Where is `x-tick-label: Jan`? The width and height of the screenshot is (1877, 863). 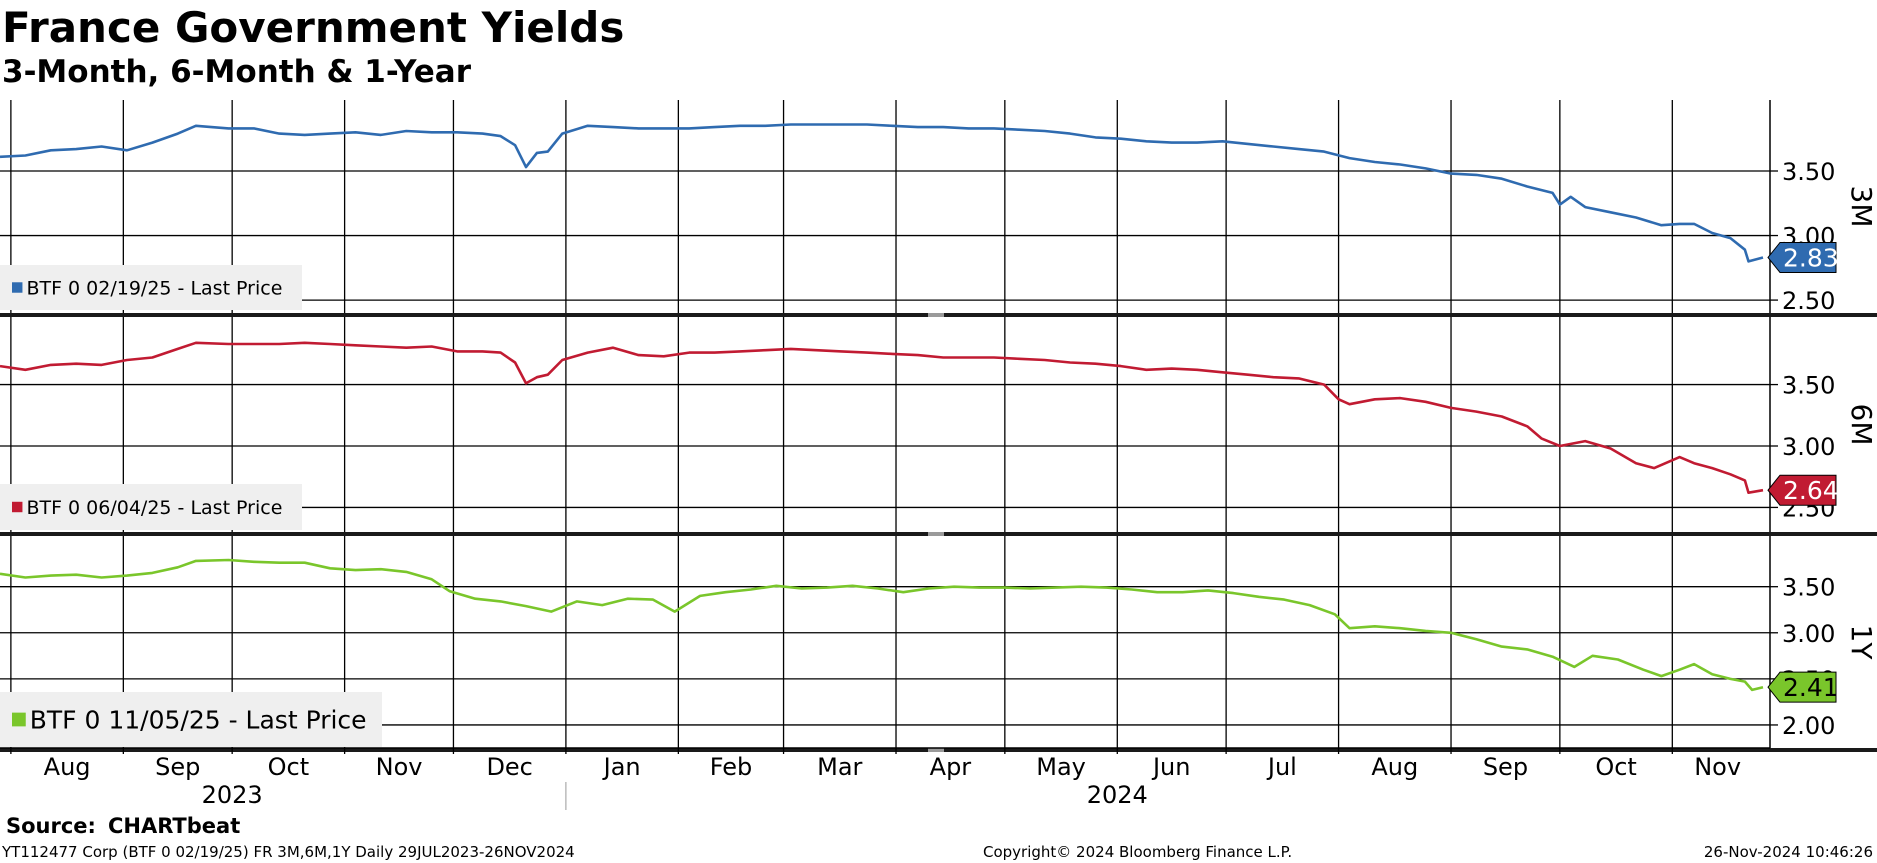
x-tick-label: Jan is located at coordinates (621, 767).